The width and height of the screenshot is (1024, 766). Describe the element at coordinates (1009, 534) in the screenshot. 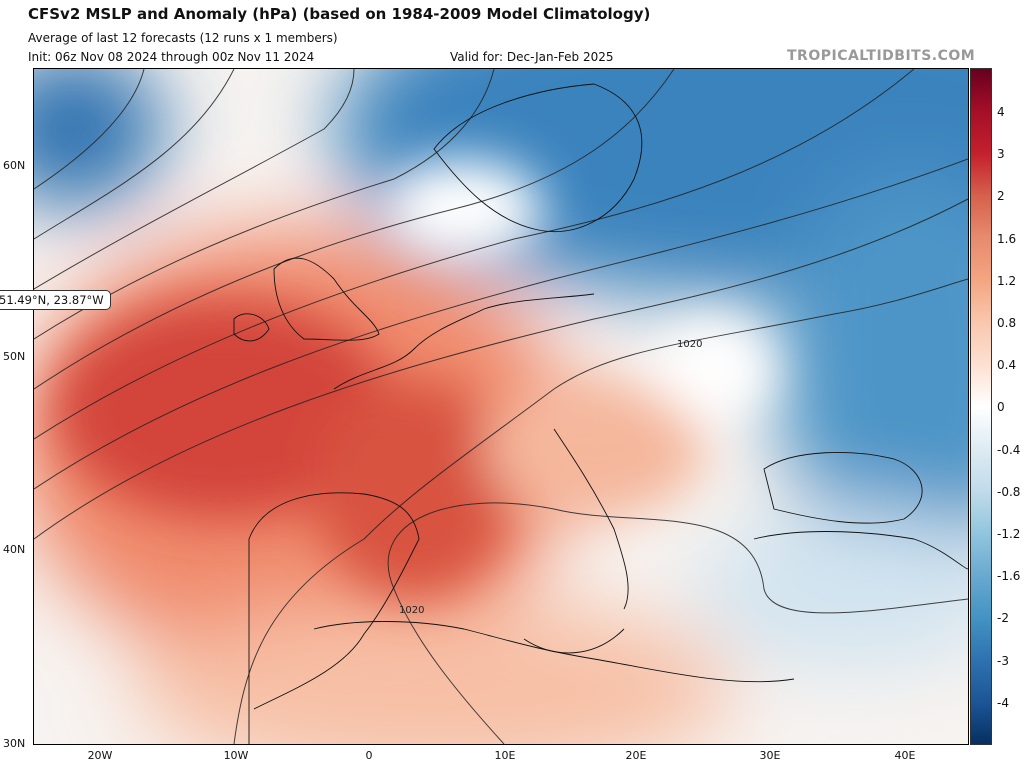

I see `colorbar-tick-label: -1.2` at that location.